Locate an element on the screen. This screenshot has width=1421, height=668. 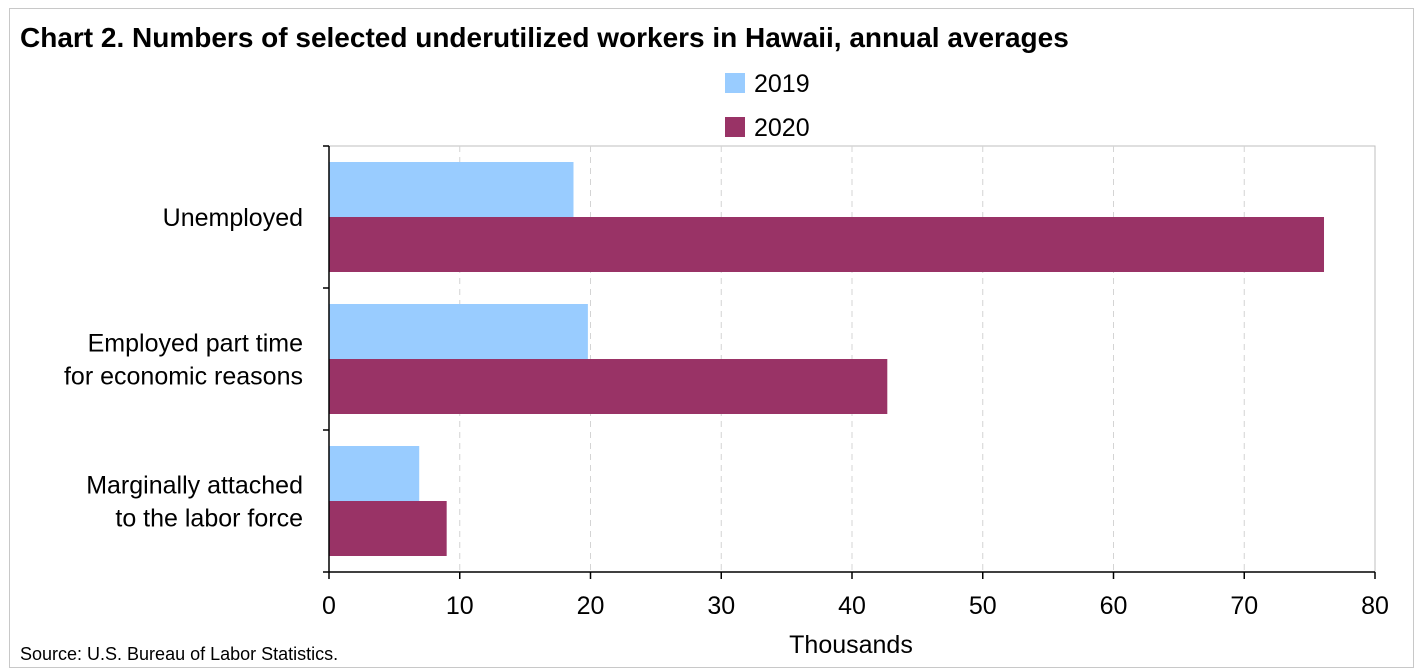
source-note: Source: U.S. Bureau of Labor Statistics. is located at coordinates (179, 654).